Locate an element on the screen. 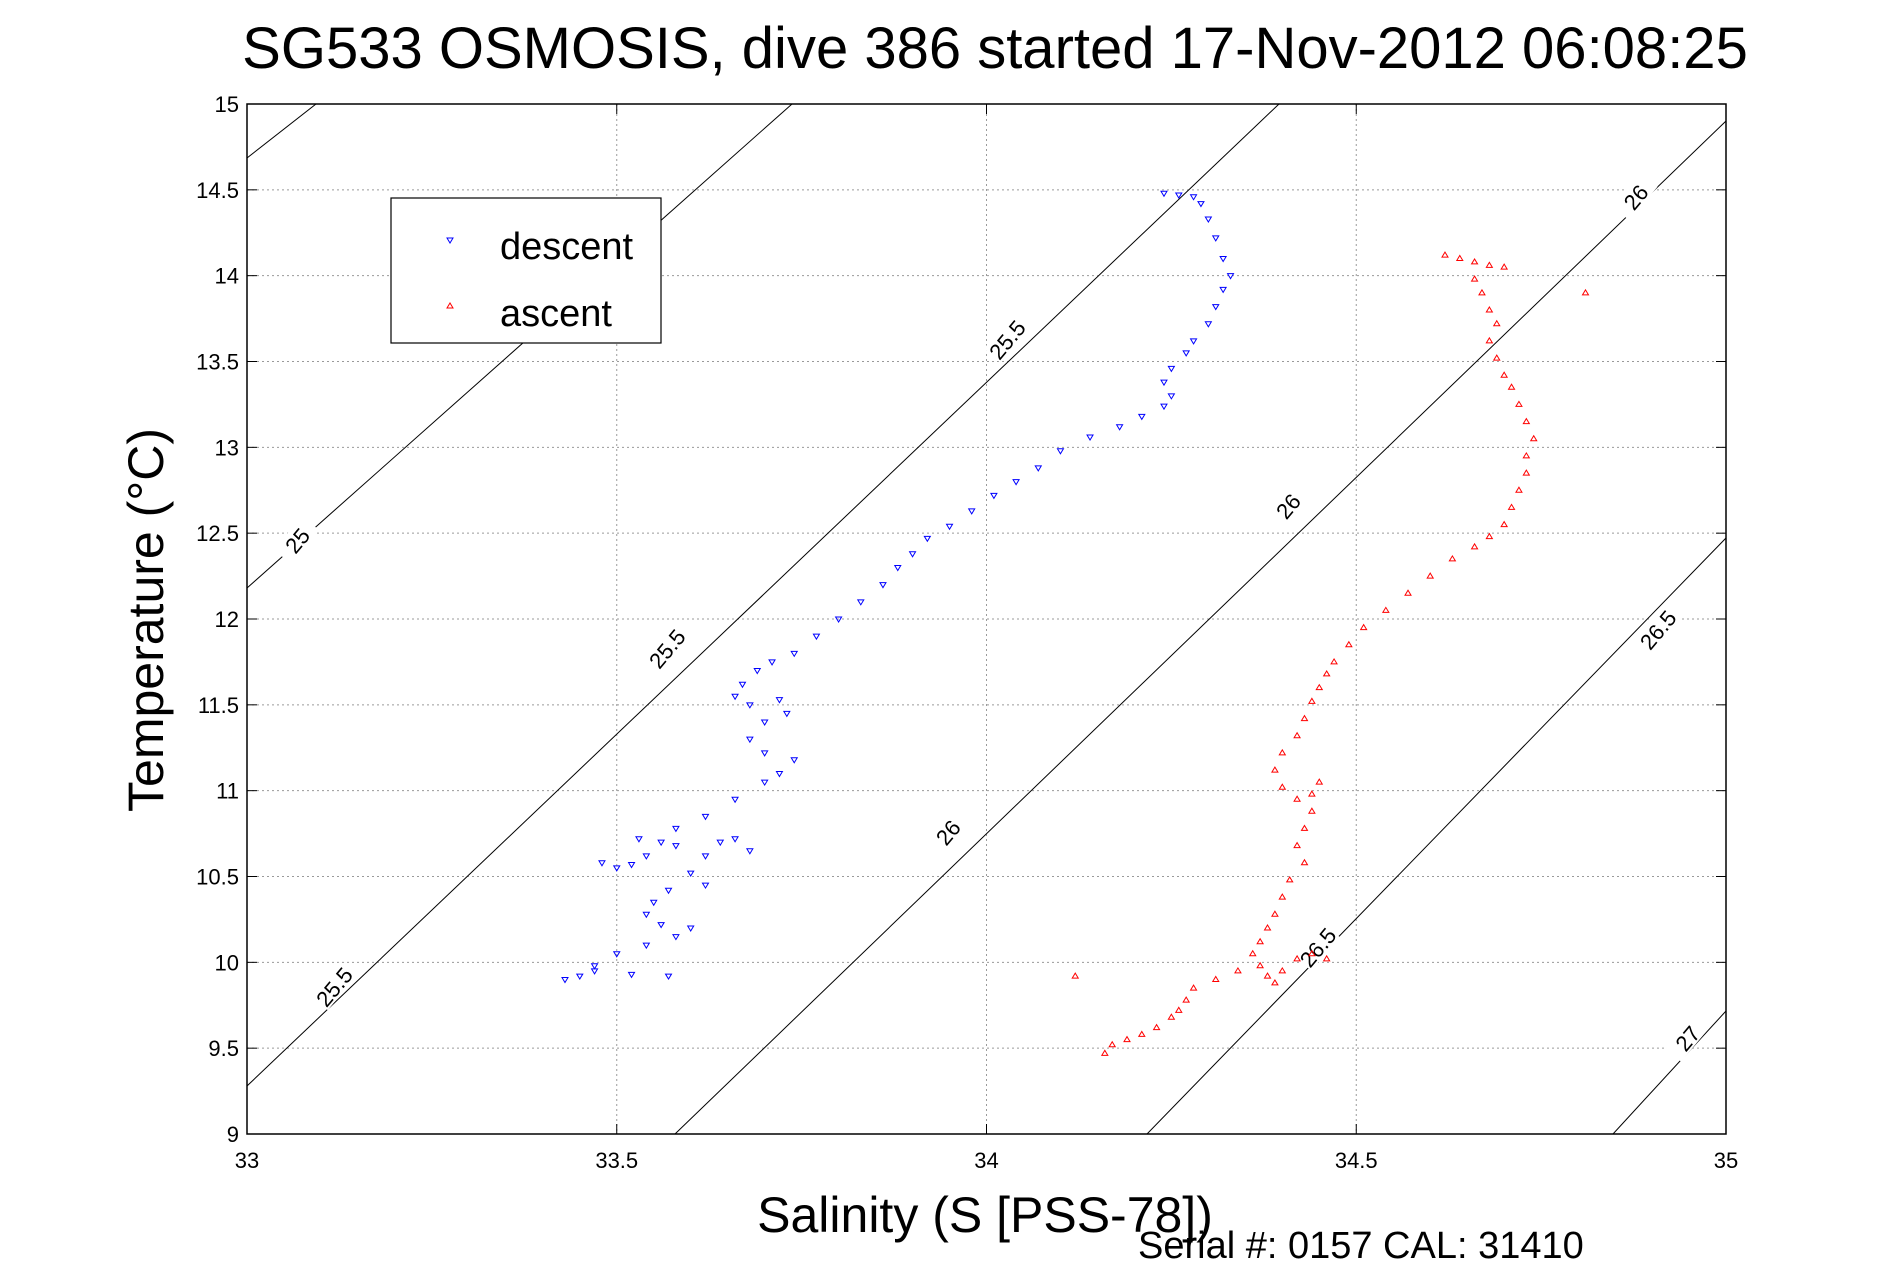 The height and width of the screenshot is (1262, 1891). y-tick-label: 12.5 is located at coordinates (217, 533).